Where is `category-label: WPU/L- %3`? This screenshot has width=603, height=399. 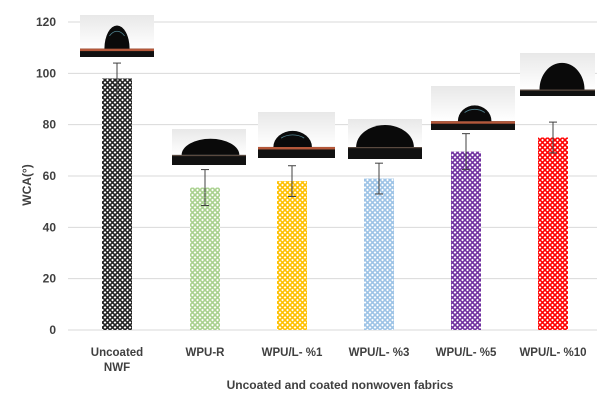 category-label: WPU/L- %3 is located at coordinates (379, 353).